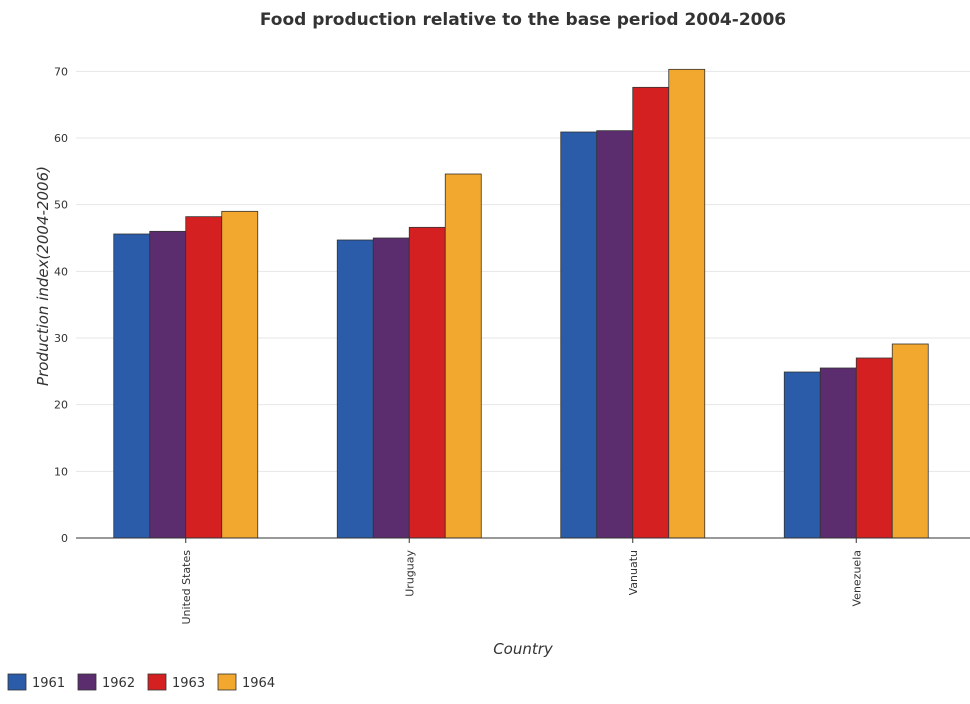 This screenshot has width=970, height=704. I want to click on legend-swatch-1964, so click(227, 682).